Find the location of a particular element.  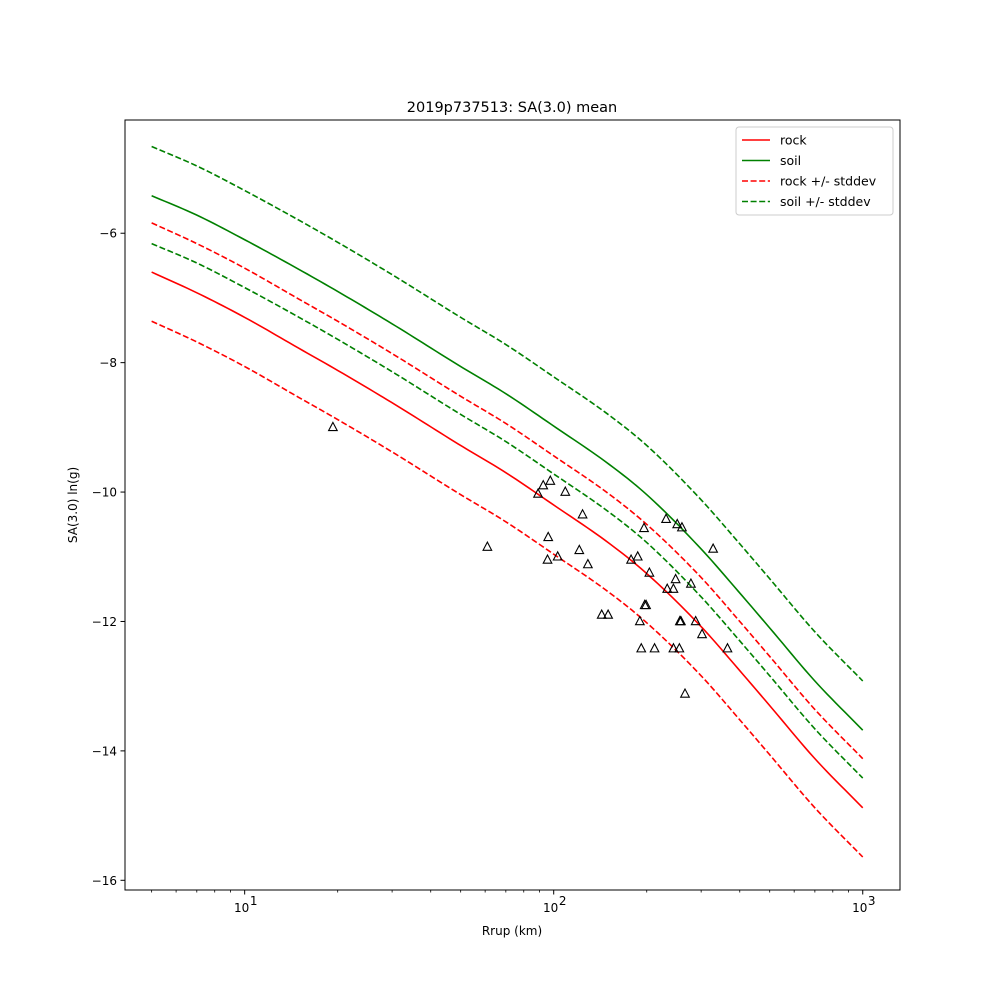

y-axis-label: SA(3.0) ln(g) is located at coordinates (73, 505).